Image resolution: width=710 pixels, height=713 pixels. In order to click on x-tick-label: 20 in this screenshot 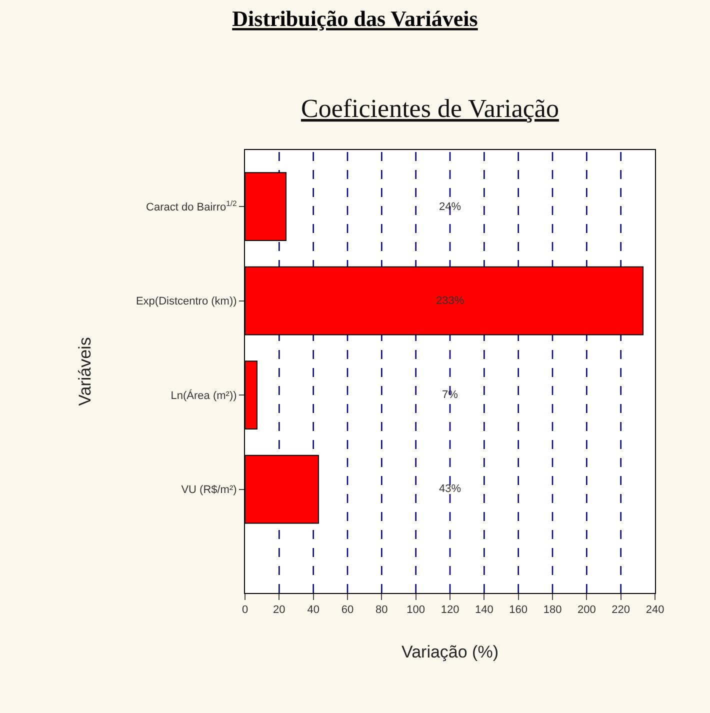, I will do `click(279, 610)`.